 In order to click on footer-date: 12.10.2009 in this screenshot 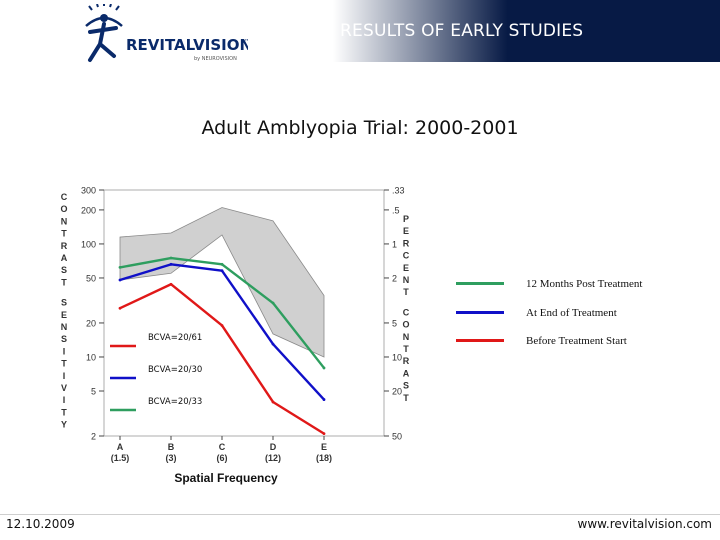, I will do `click(40, 524)`.